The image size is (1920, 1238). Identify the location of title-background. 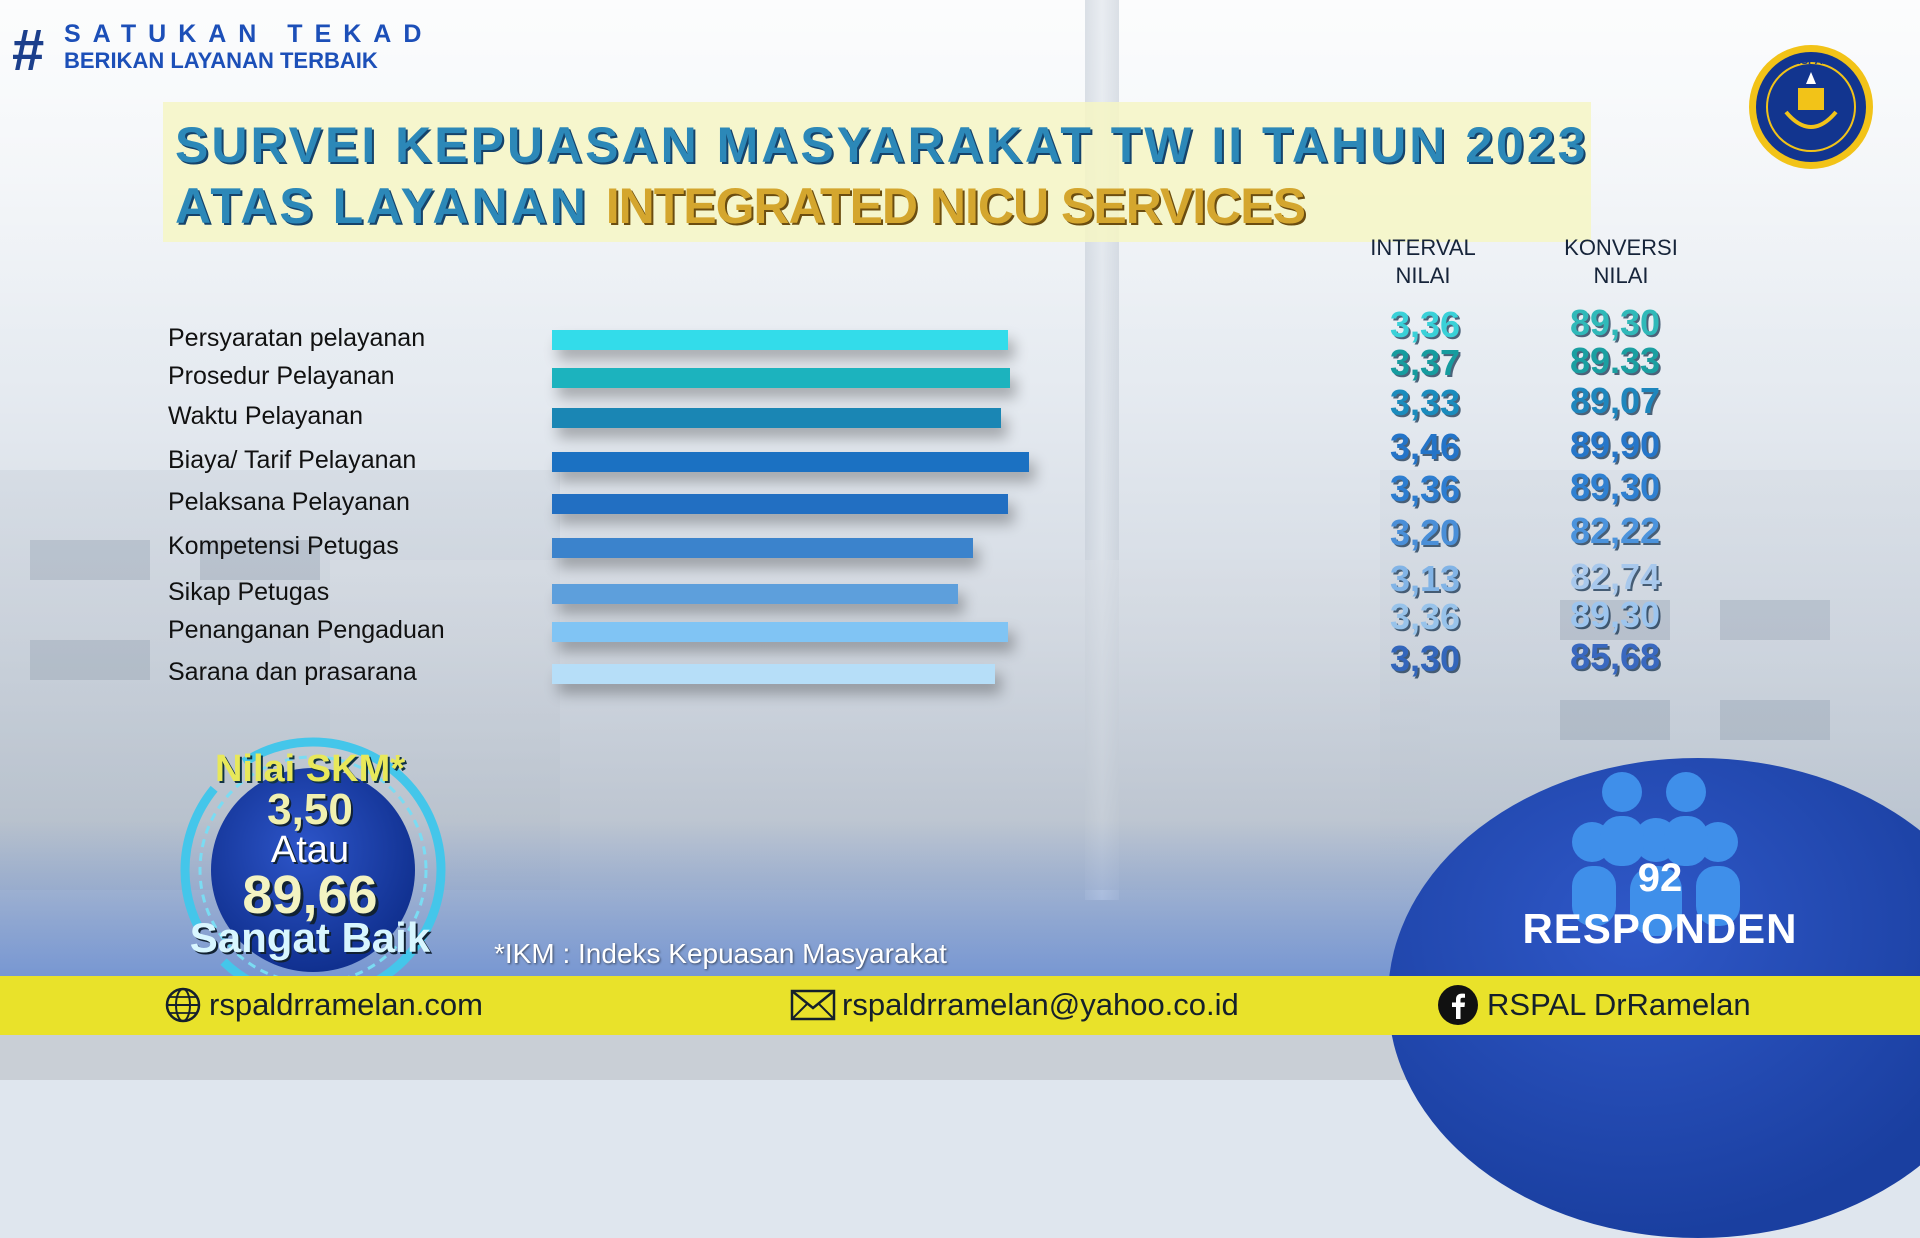
(877, 172).